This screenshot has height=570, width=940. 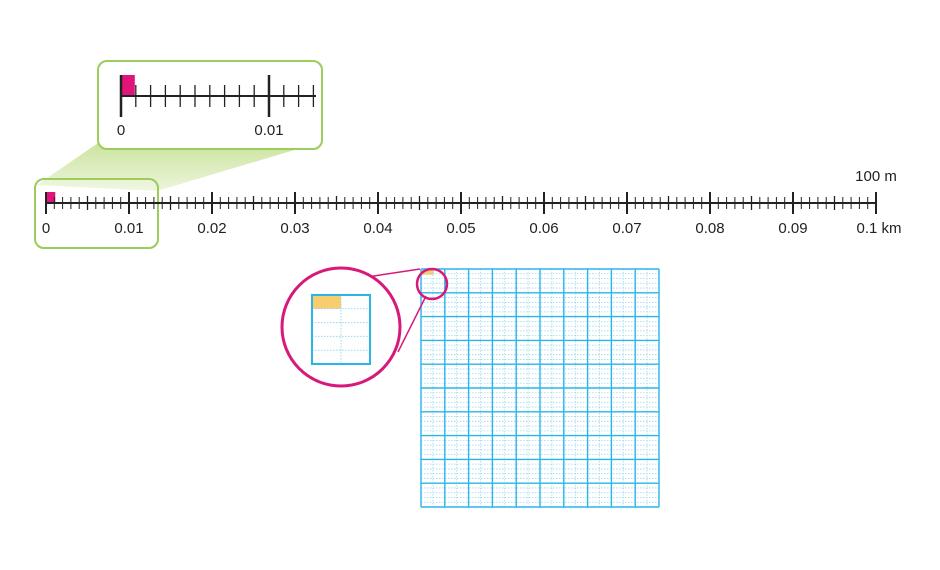 I want to click on magnified-cell-border, so click(x=341, y=329).